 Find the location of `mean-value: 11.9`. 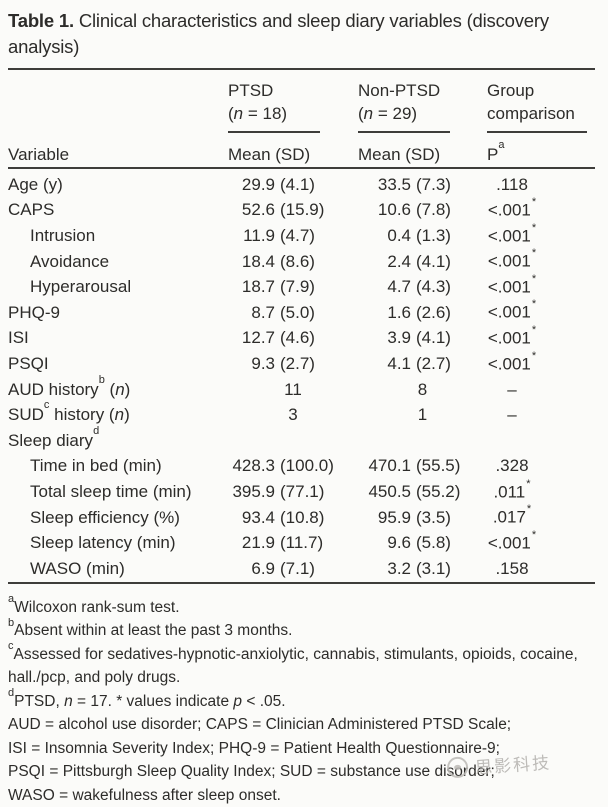

mean-value: 11.9 is located at coordinates (251, 236).